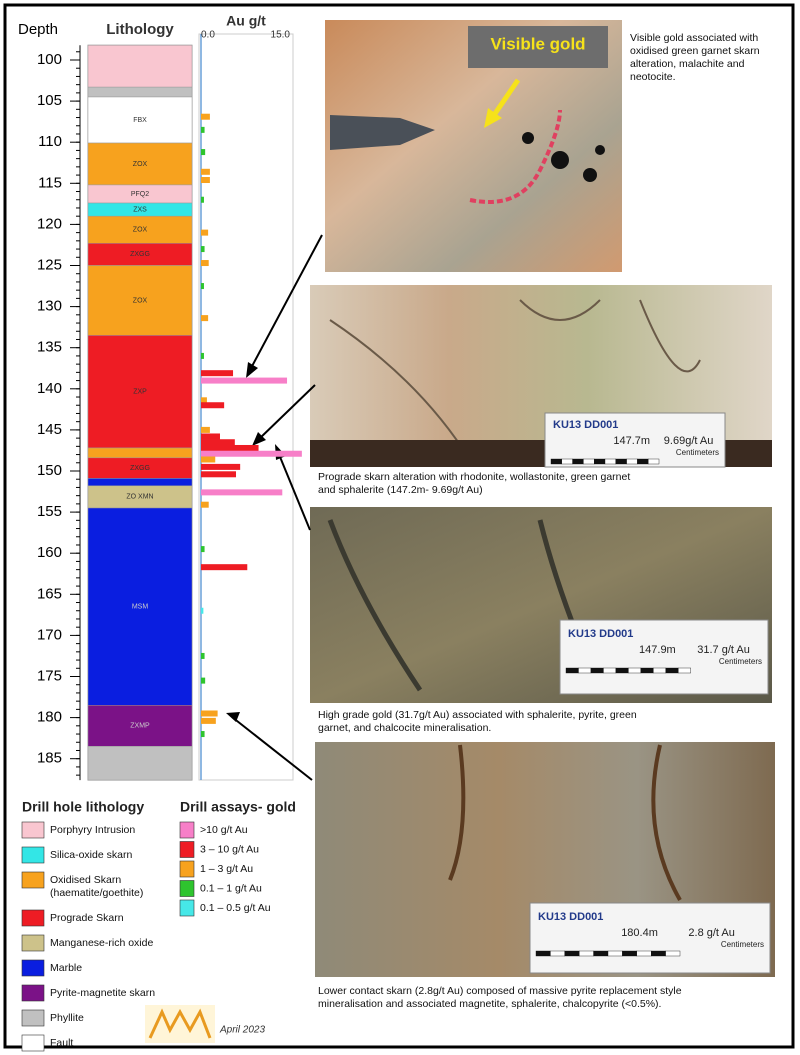  Describe the element at coordinates (238, 807) in the screenshot. I see `legend-title: Drill assays- gold` at that location.